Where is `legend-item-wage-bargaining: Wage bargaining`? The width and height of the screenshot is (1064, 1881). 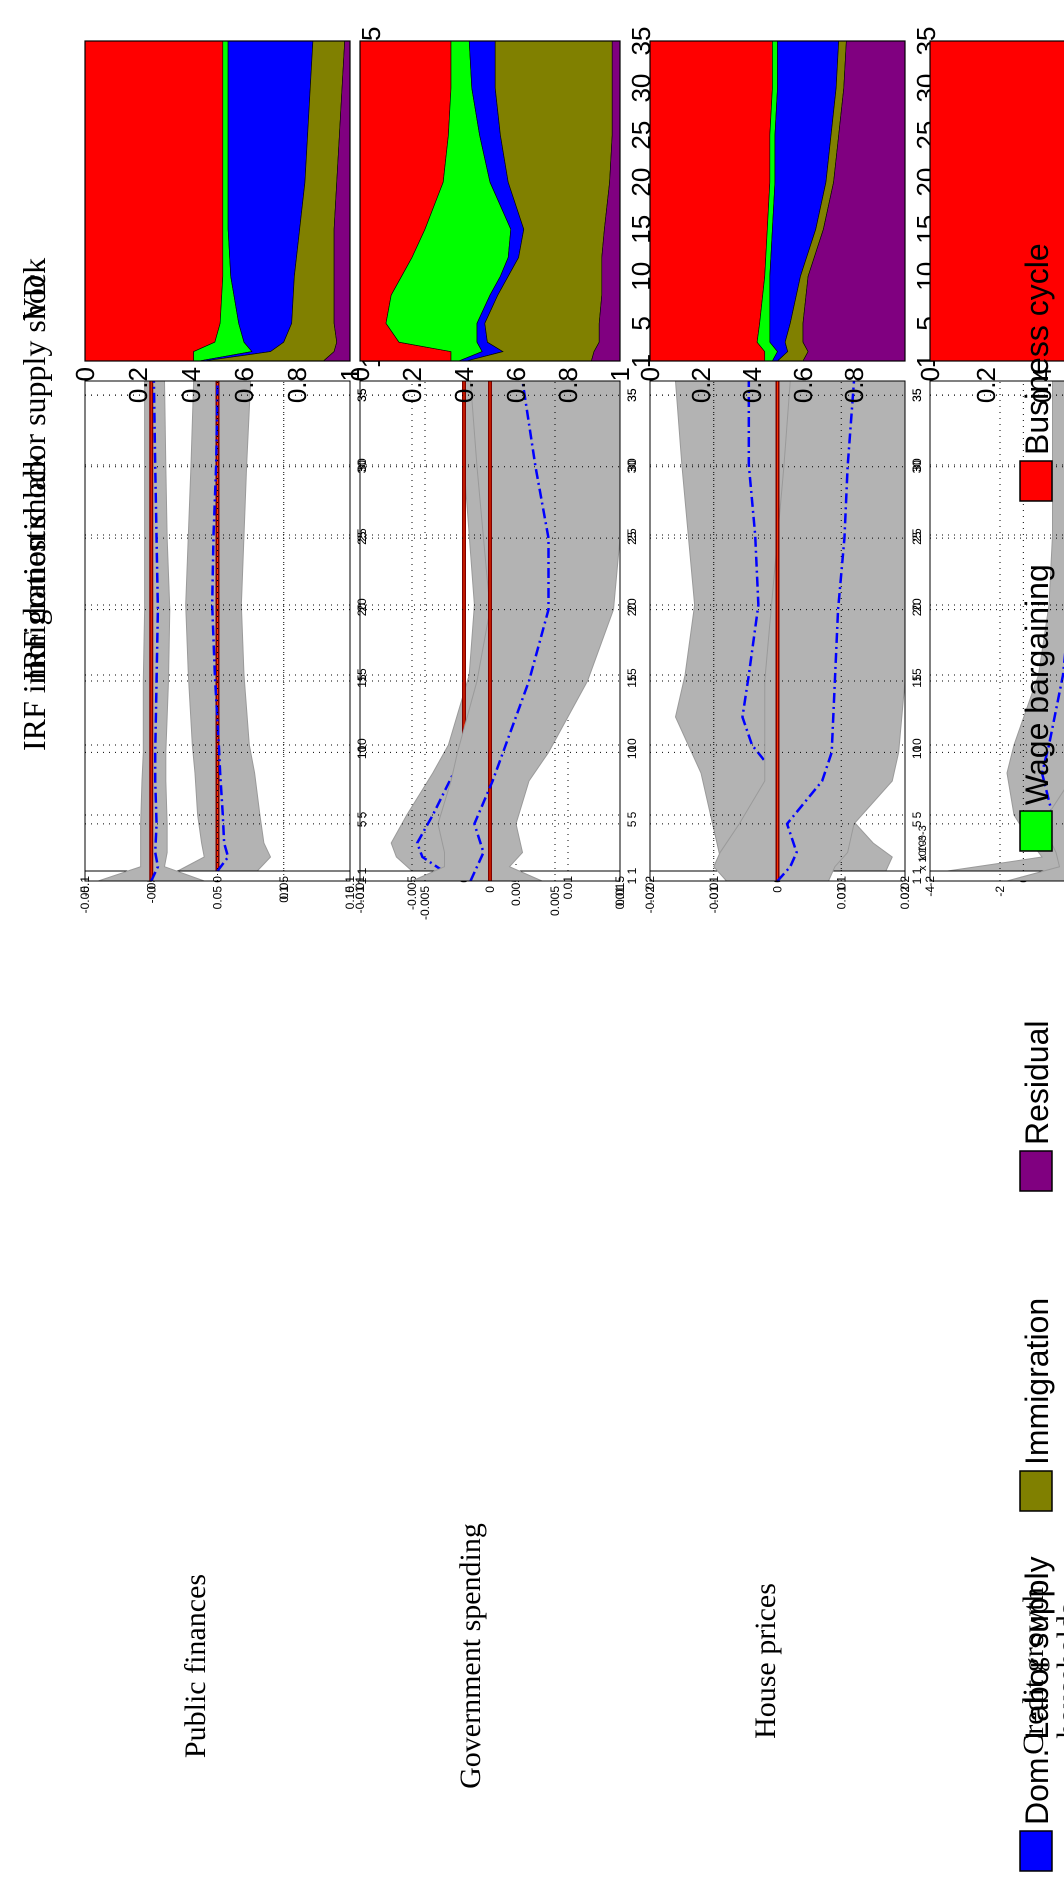 legend-item-wage-bargaining: Wage bargaining is located at coordinates (1037, 708).